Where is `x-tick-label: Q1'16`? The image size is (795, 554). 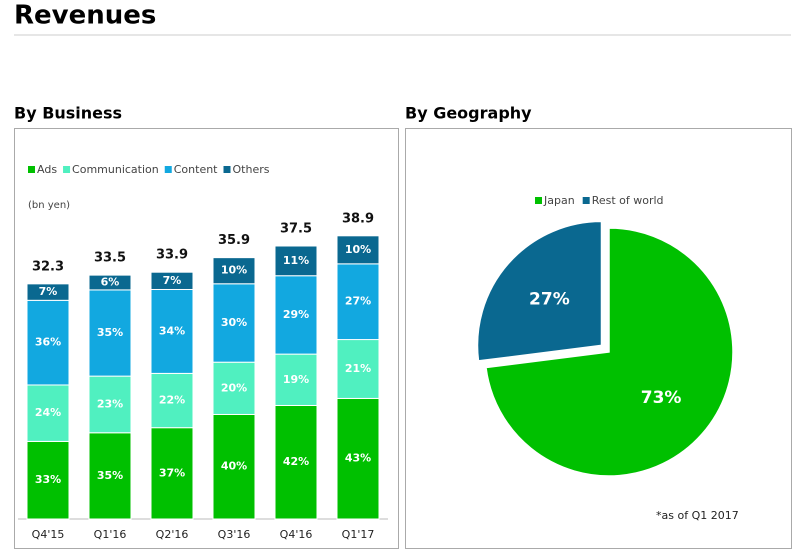 x-tick-label: Q1'16 is located at coordinates (110, 534).